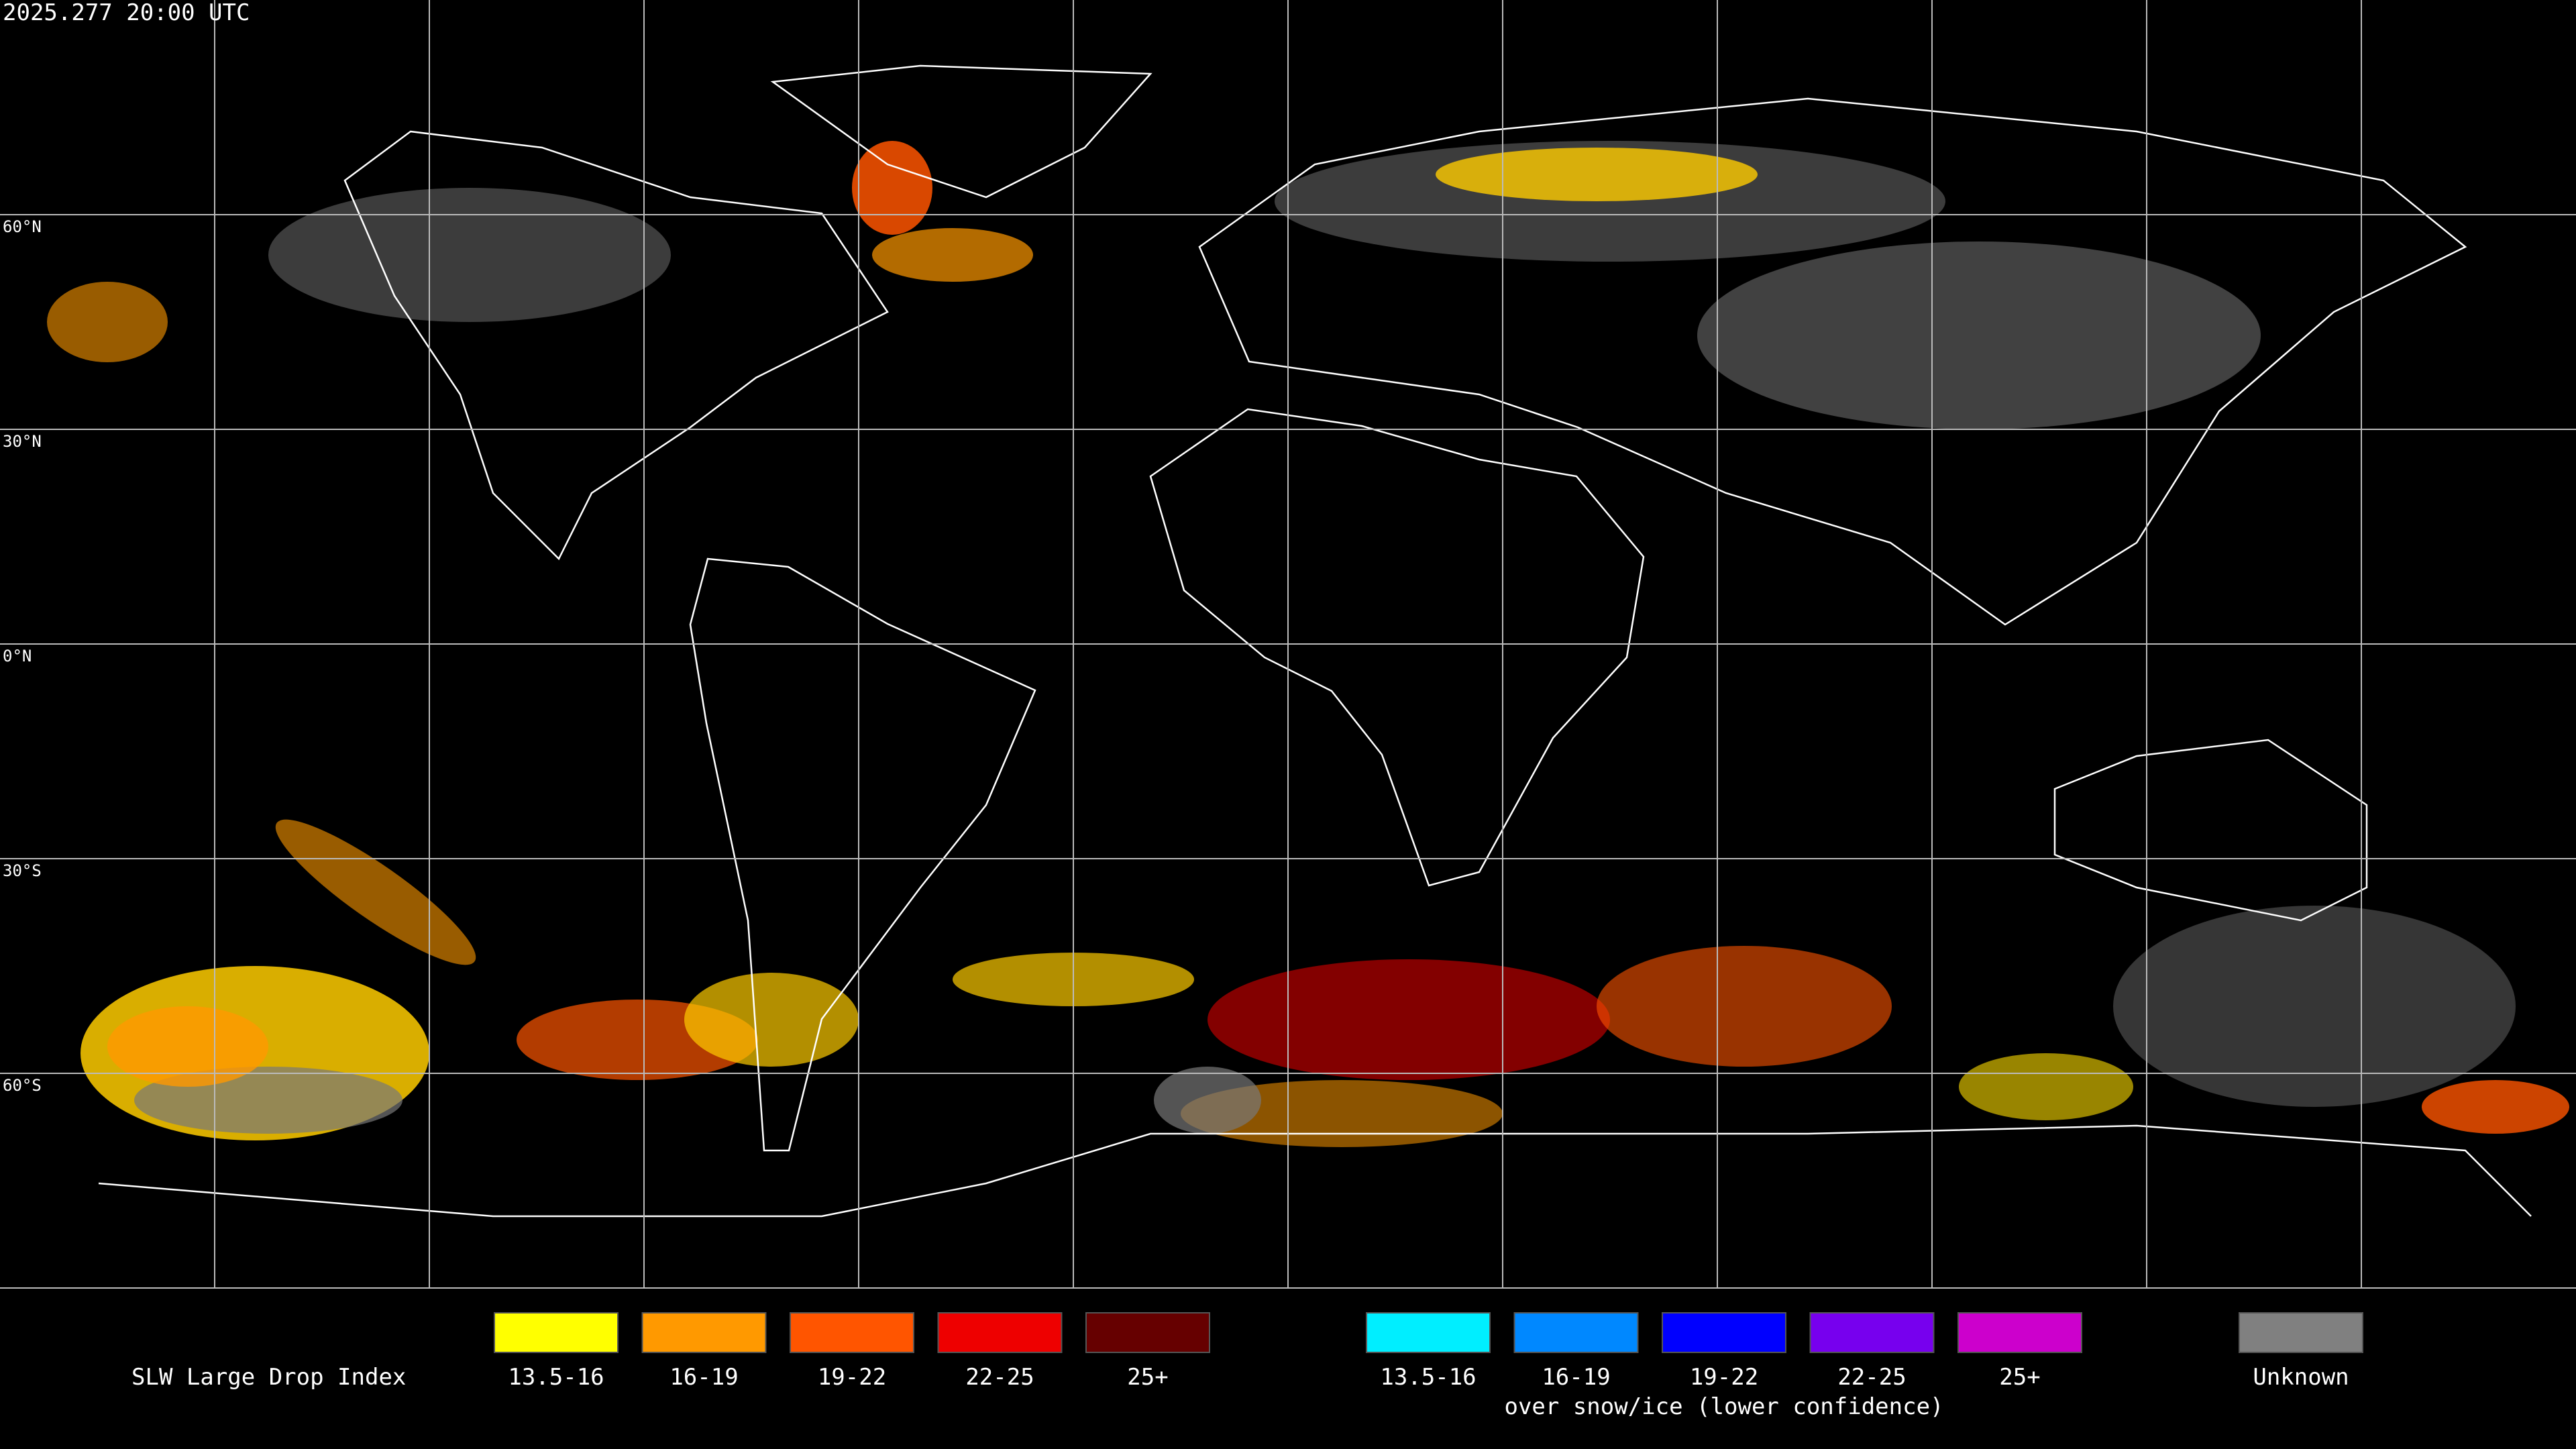 This screenshot has height=1449, width=2576. I want to click on lat-label: 30°S, so click(22, 870).